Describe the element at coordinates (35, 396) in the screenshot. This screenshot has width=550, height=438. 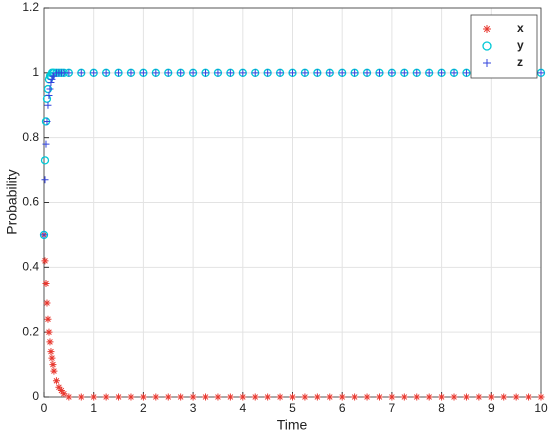
I see `y-tick-label: 0` at that location.